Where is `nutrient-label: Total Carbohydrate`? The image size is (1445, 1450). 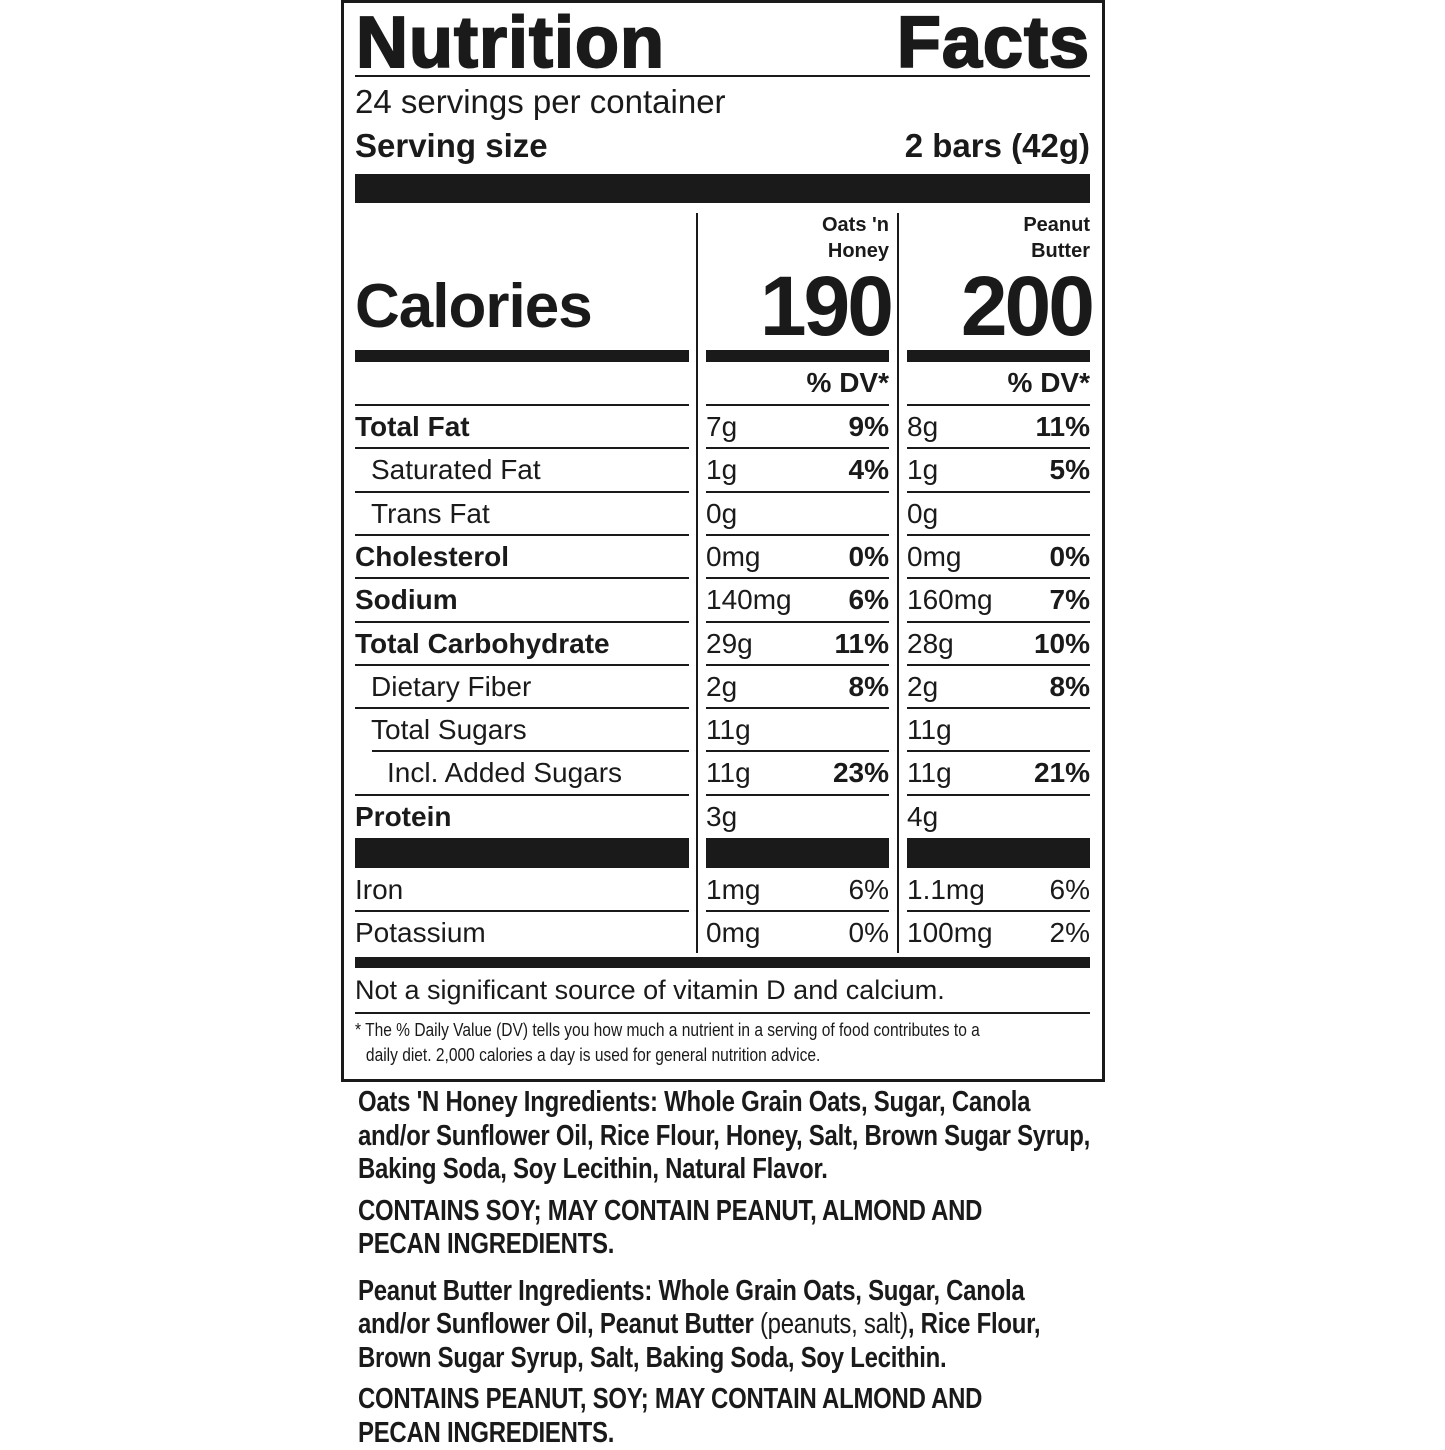 nutrient-label: Total Carbohydrate is located at coordinates (482, 643).